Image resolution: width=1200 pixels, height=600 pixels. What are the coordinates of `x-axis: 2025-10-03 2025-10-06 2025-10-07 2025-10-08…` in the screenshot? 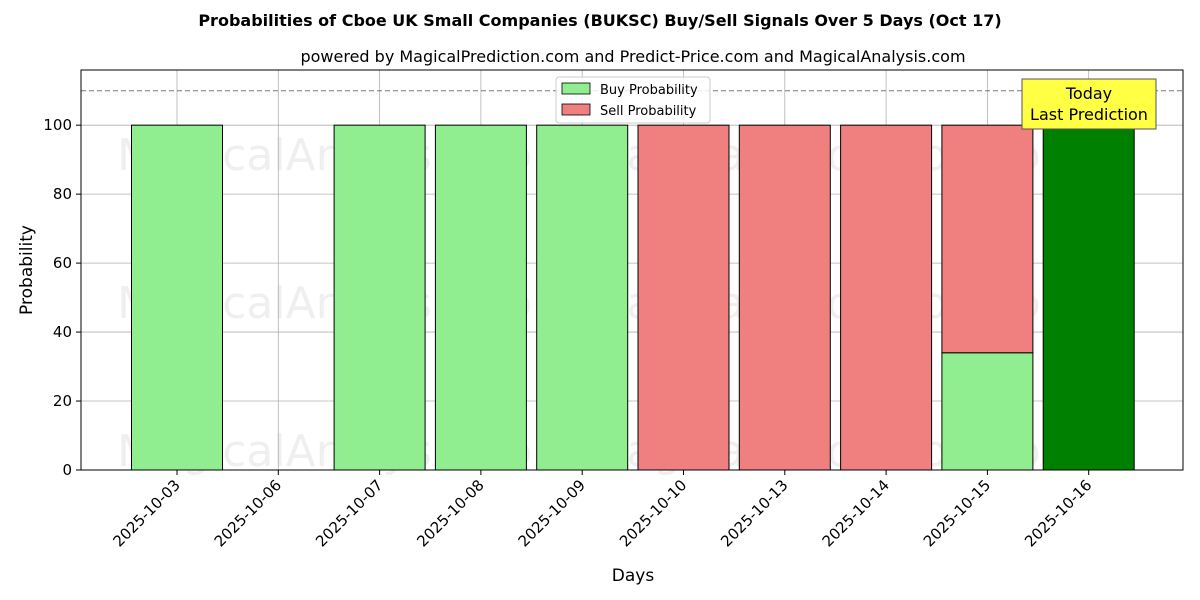 It's located at (602, 510).